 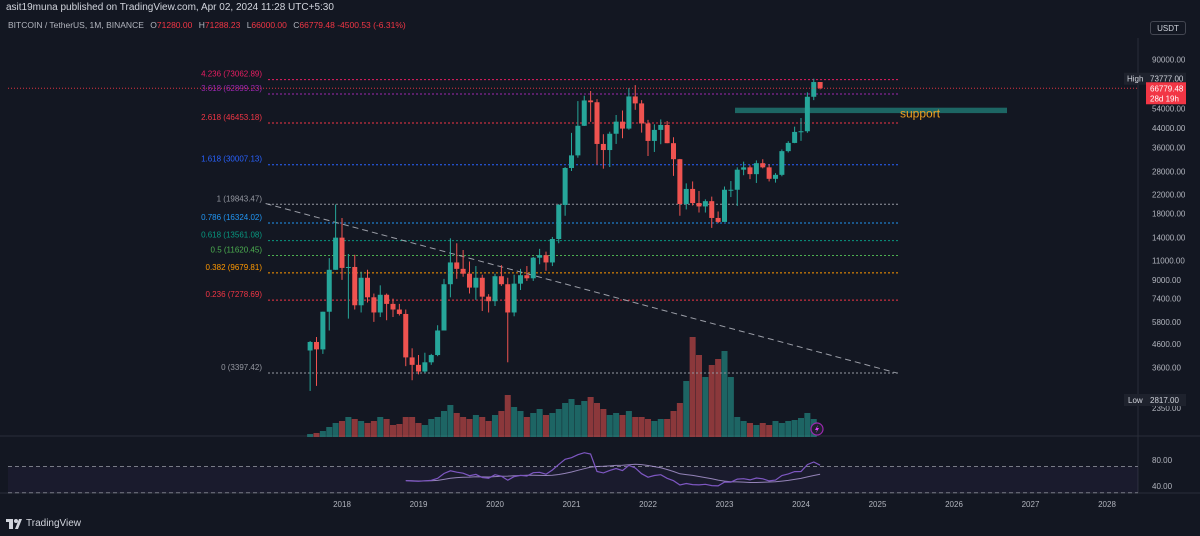 What do you see at coordinates (1169, 128) in the screenshot?
I see `price-tick-label: 44000.00` at bounding box center [1169, 128].